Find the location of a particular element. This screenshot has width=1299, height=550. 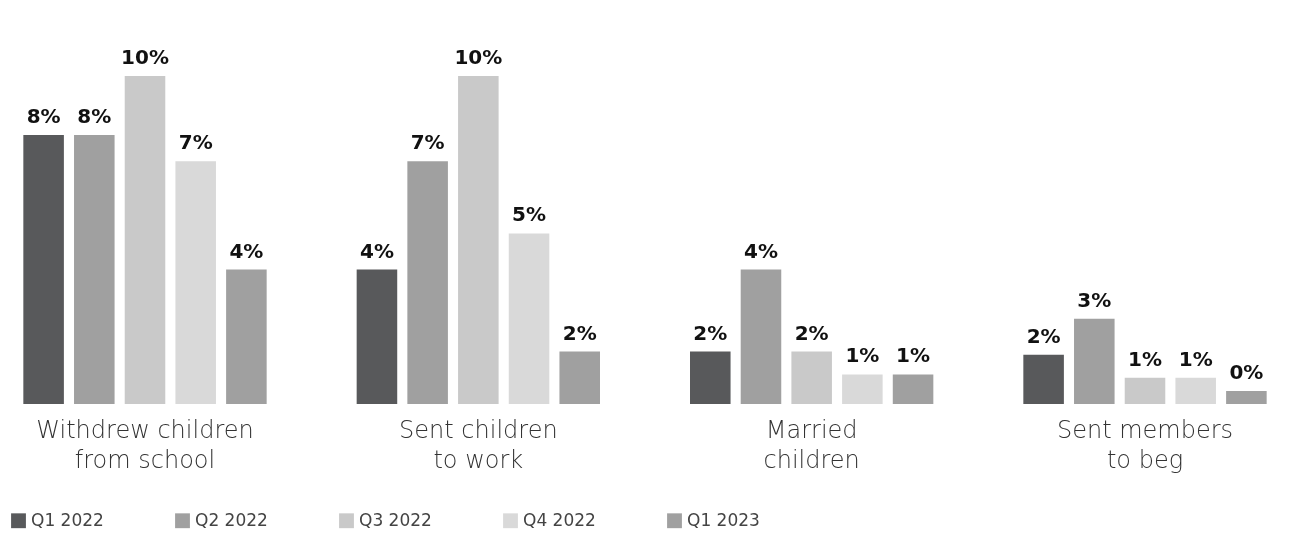

data-label: 3% is located at coordinates (1094, 299).